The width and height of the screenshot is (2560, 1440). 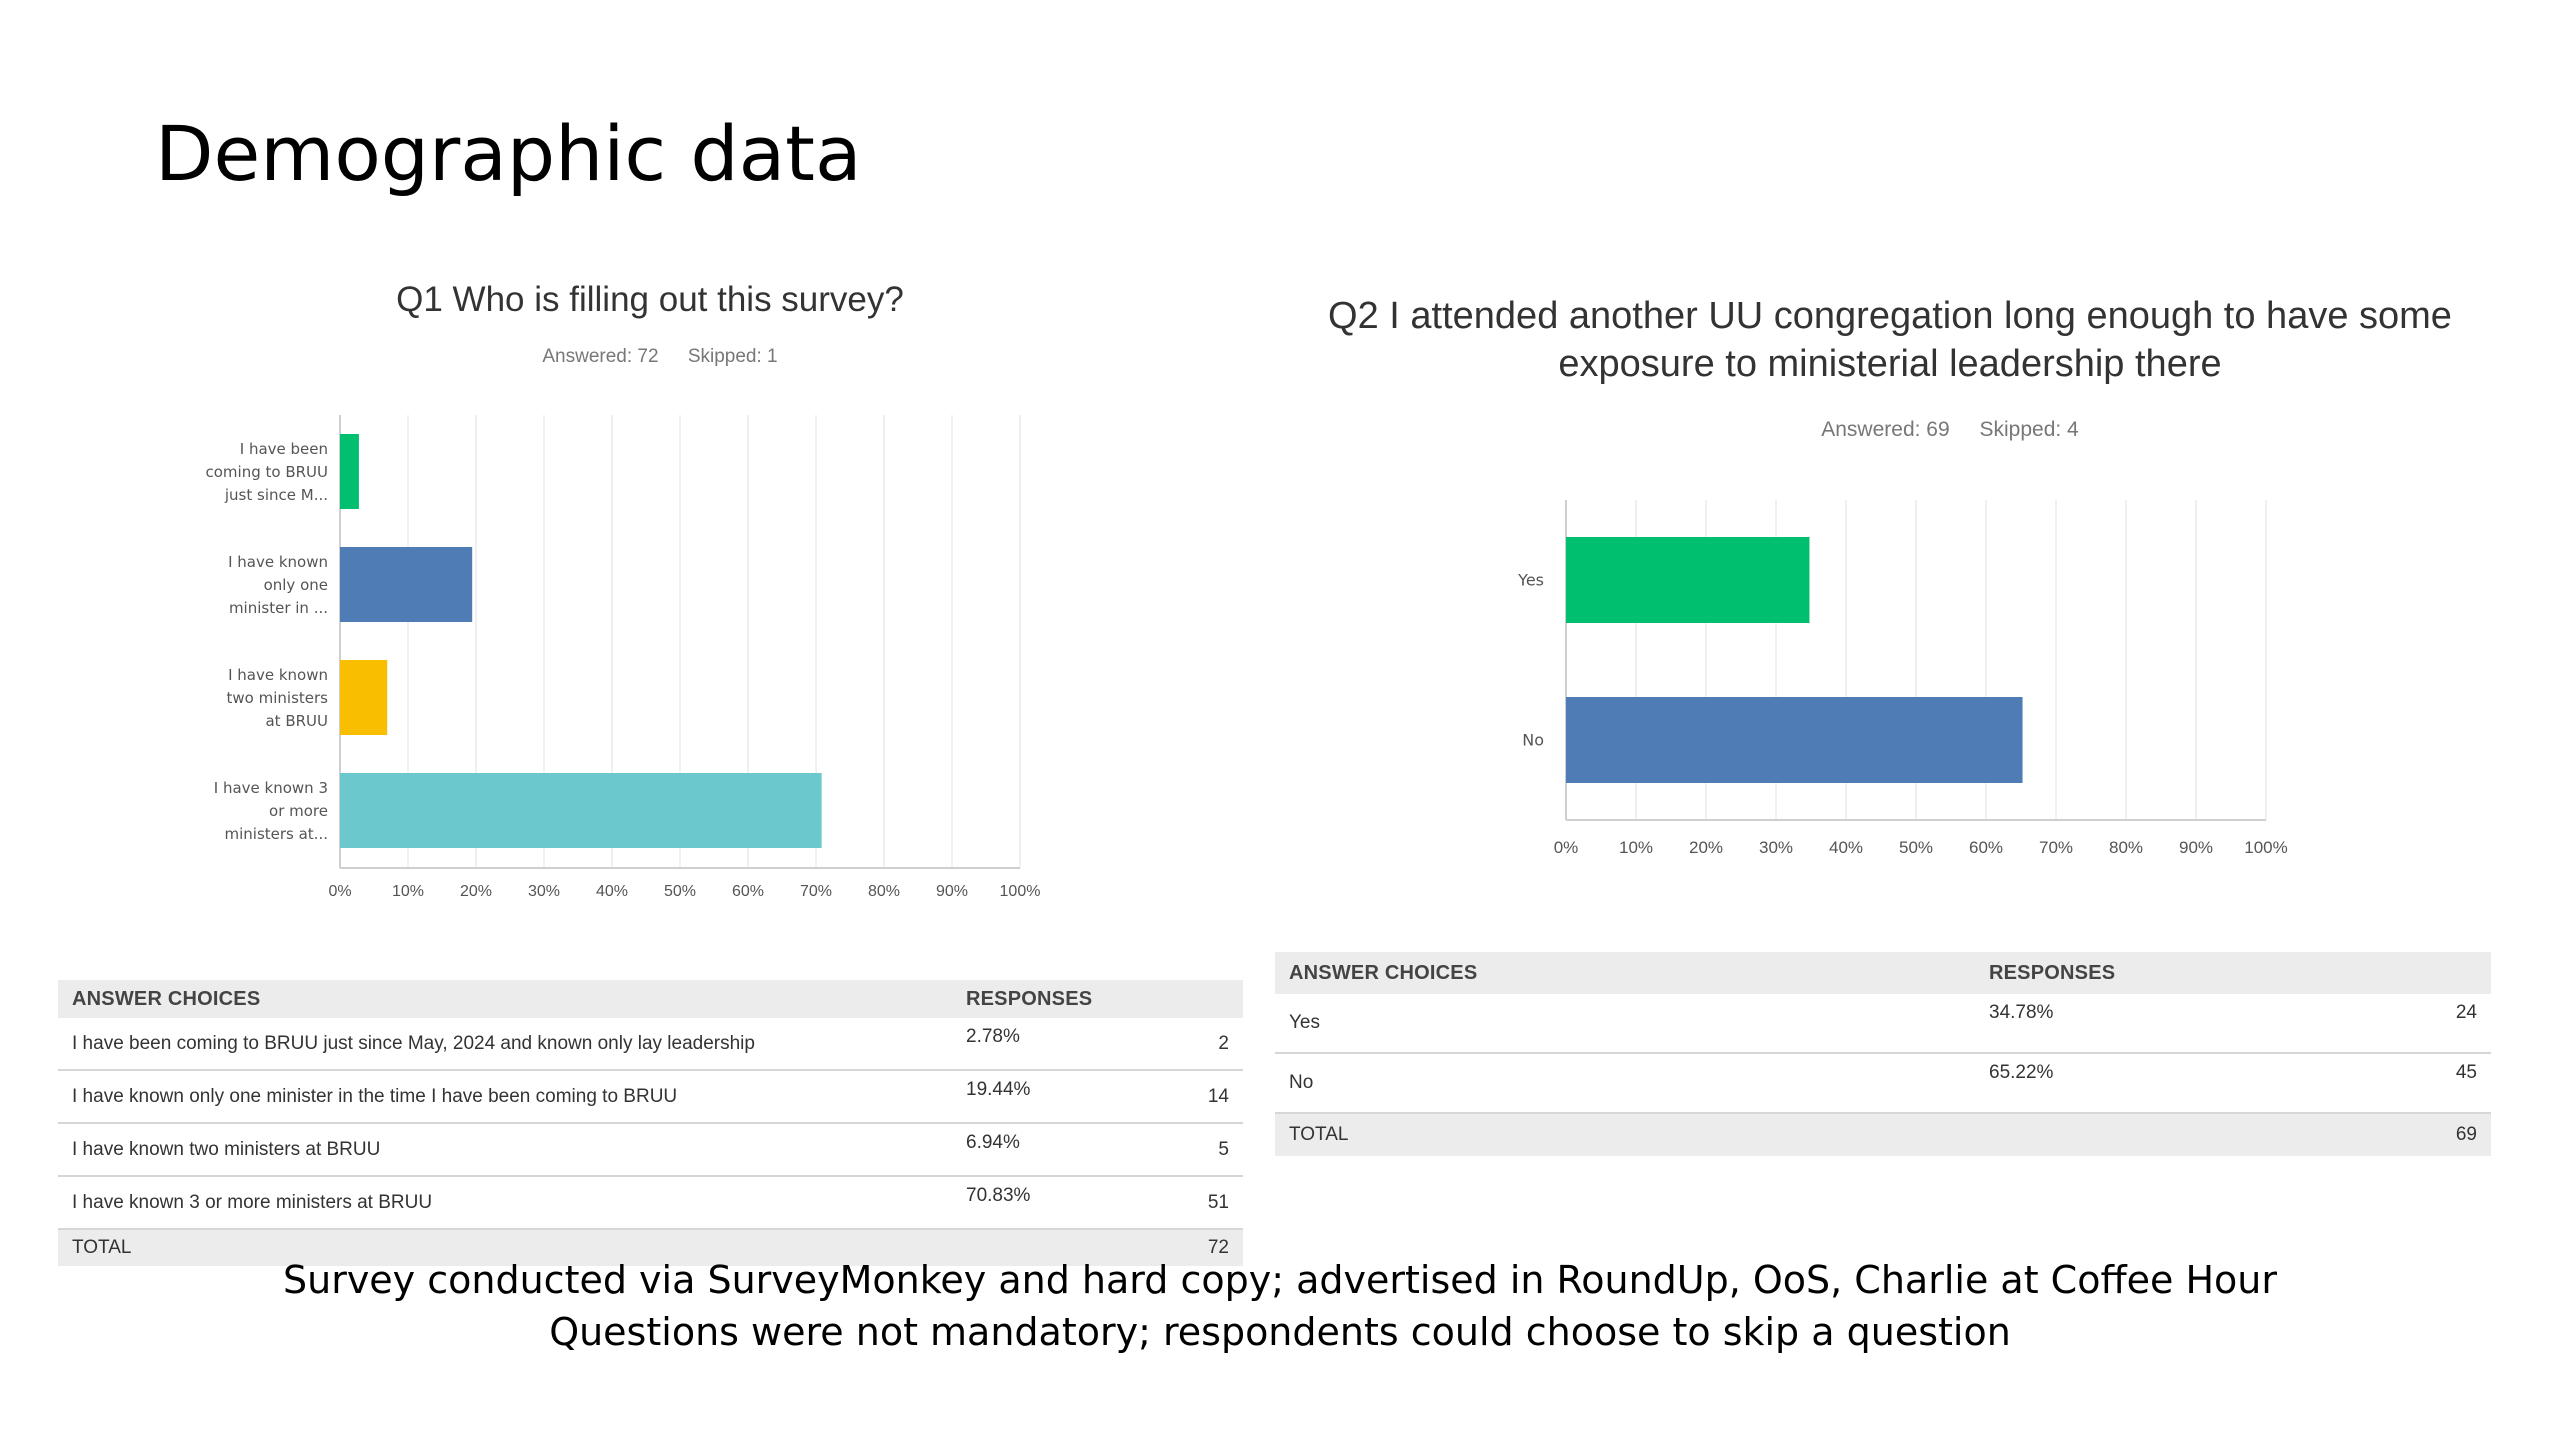 What do you see at coordinates (1625, 1024) in the screenshot?
I see `answer-choice: Yes` at bounding box center [1625, 1024].